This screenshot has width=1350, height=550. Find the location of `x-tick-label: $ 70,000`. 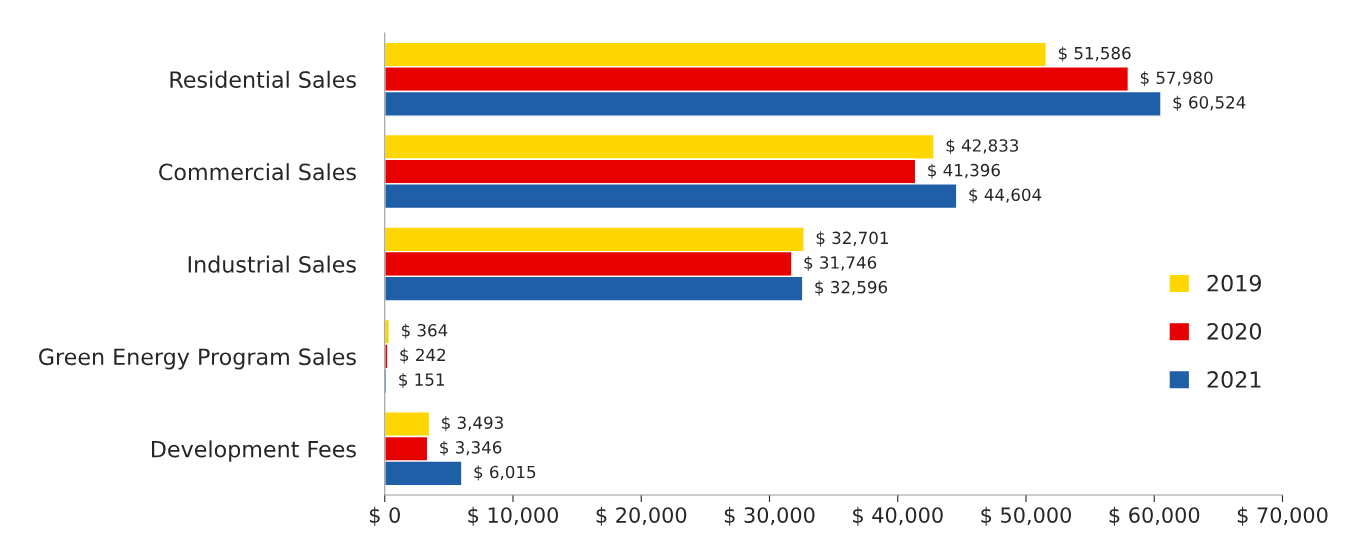

x-tick-label: $ 70,000 is located at coordinates (1282, 516).